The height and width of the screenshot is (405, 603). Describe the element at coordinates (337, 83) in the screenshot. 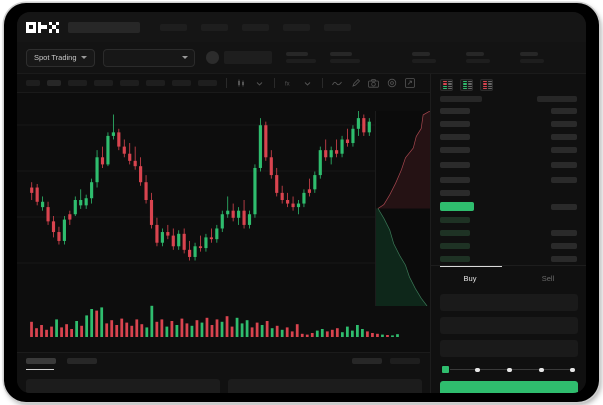

I see `line-tool-icon` at that location.